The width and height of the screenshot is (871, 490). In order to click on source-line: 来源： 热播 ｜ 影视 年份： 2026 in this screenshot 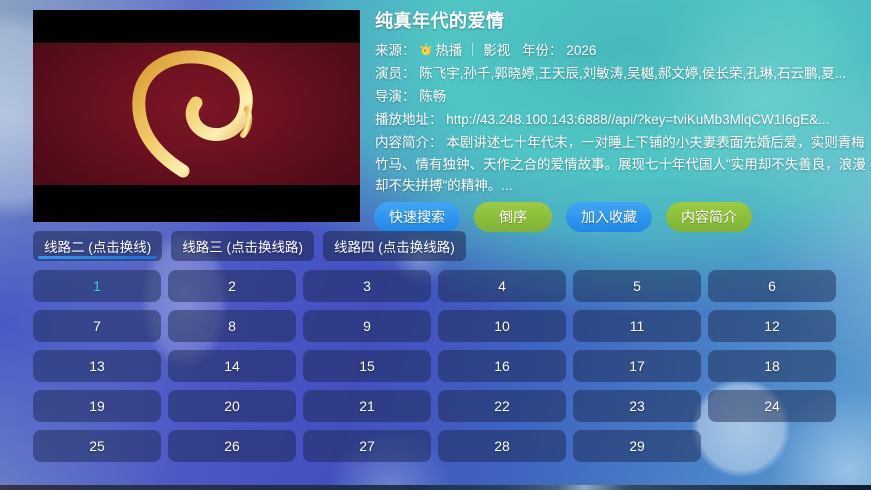, I will do `click(621, 50)`.